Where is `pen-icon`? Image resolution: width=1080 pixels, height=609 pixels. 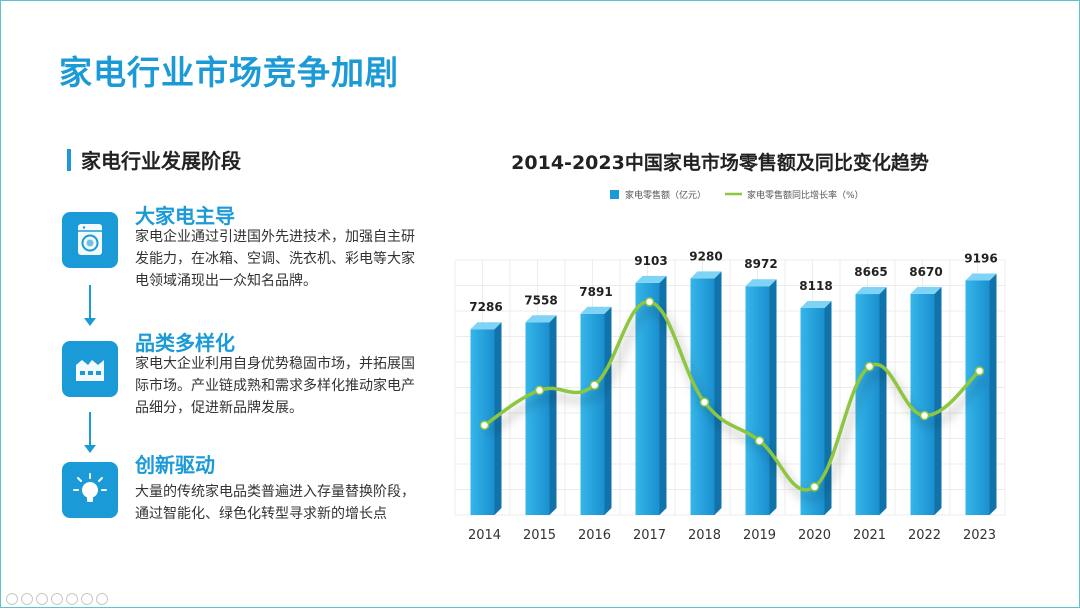
pen-icon is located at coordinates (42, 599).